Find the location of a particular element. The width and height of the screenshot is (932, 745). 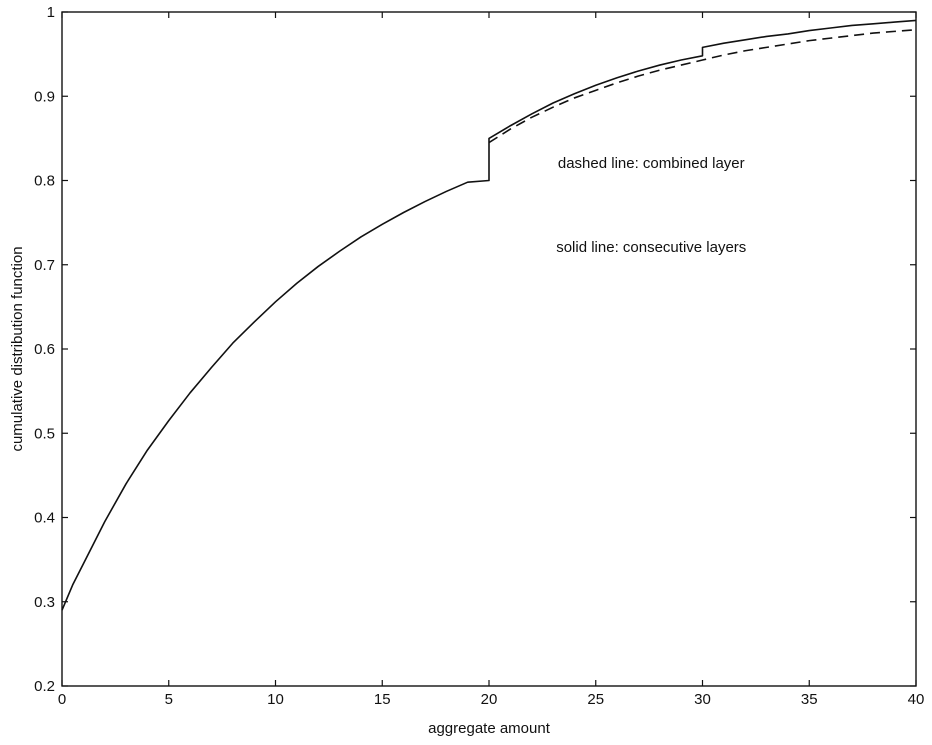

x-axis-label: aggregate amount is located at coordinates (489, 728).